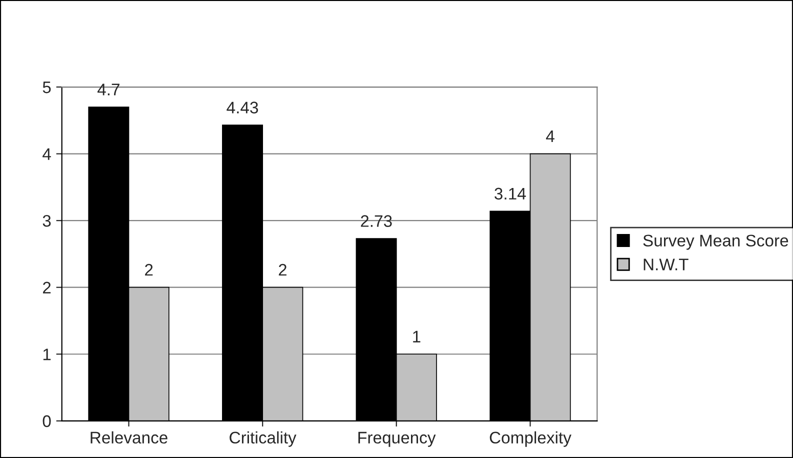 The image size is (793, 458). I want to click on legend-label: Survey Mean Score, so click(715, 242).